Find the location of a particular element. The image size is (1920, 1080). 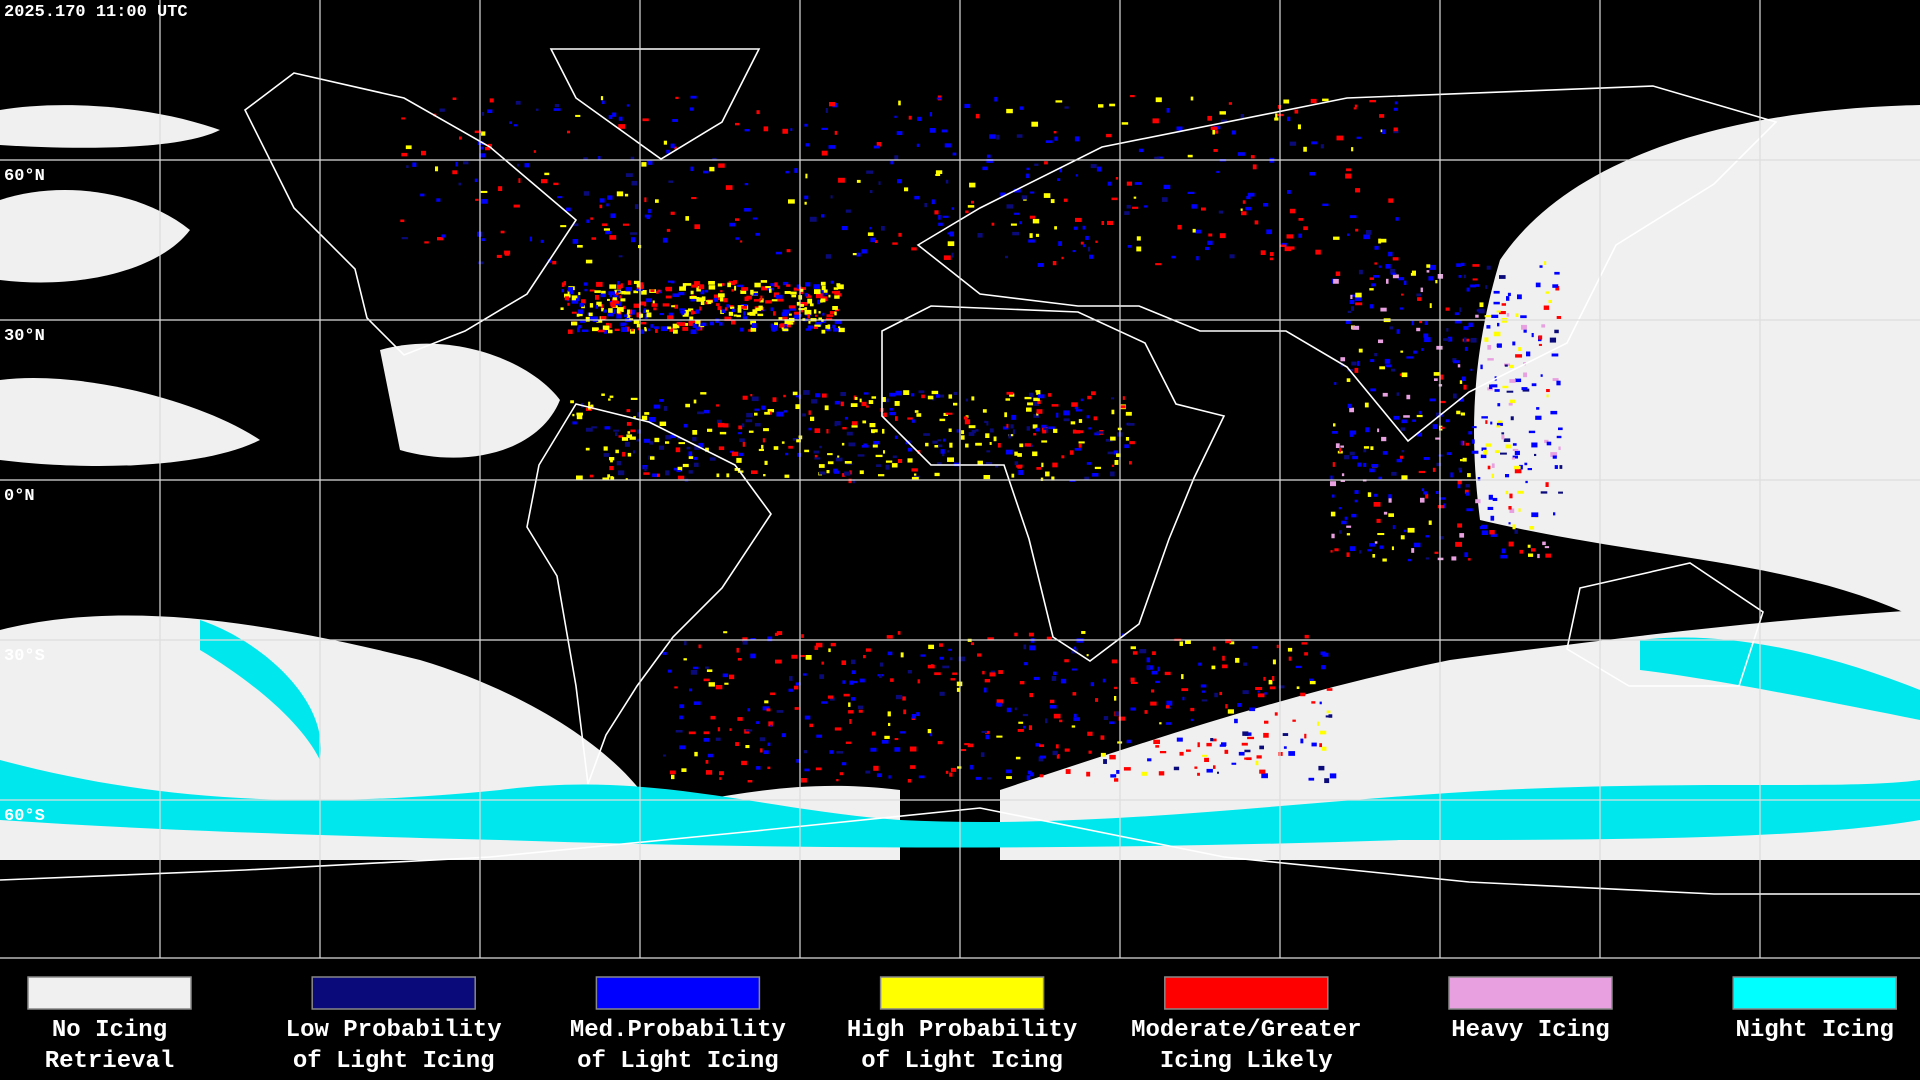

night-cloud-band is located at coordinates (1780, 678).